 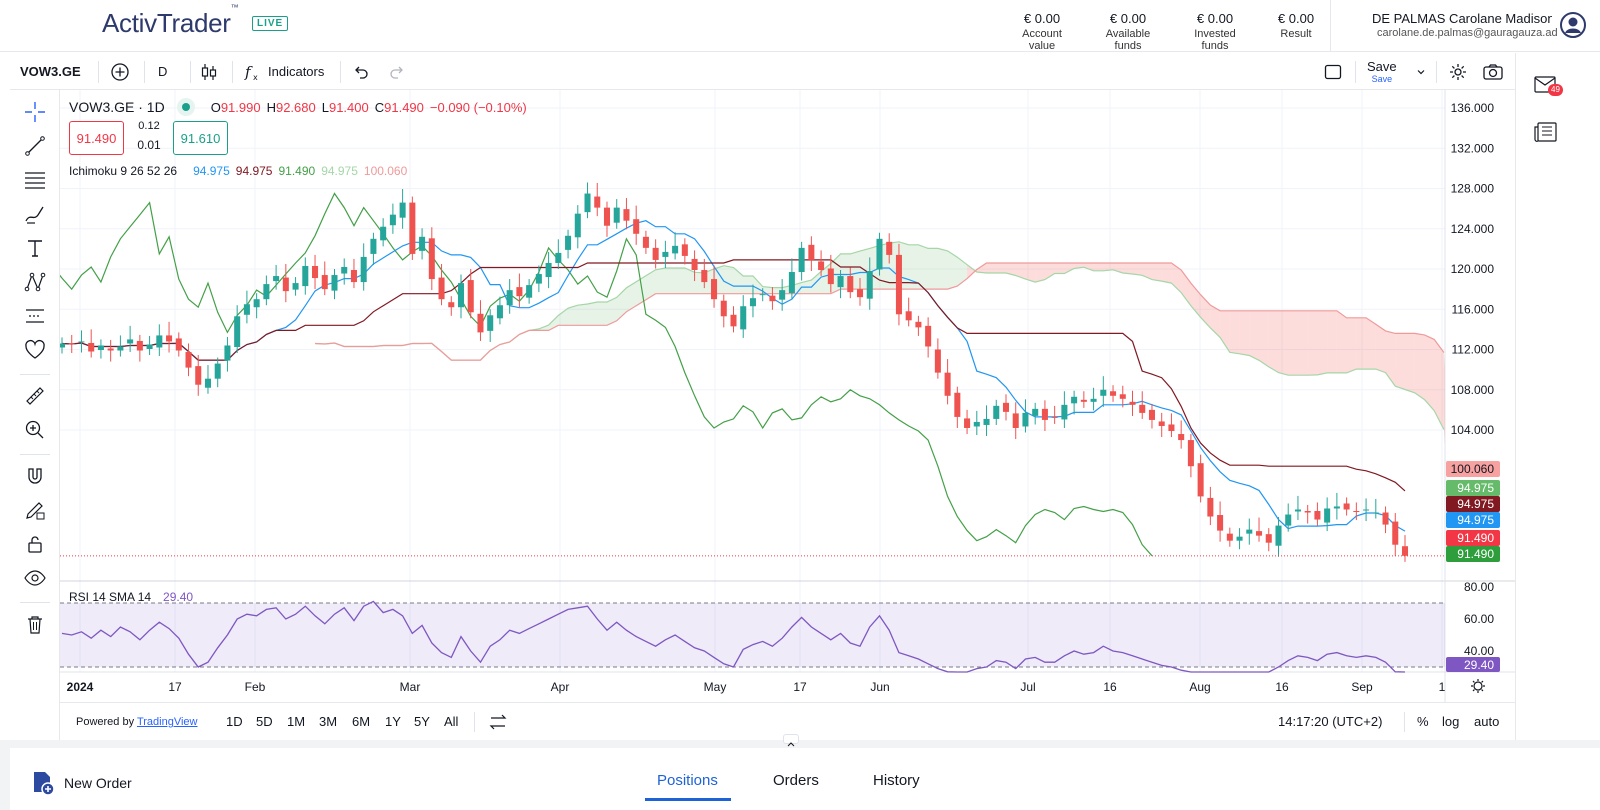 What do you see at coordinates (1473, 430) in the screenshot?
I see `price-tick-label: 104.000` at bounding box center [1473, 430].